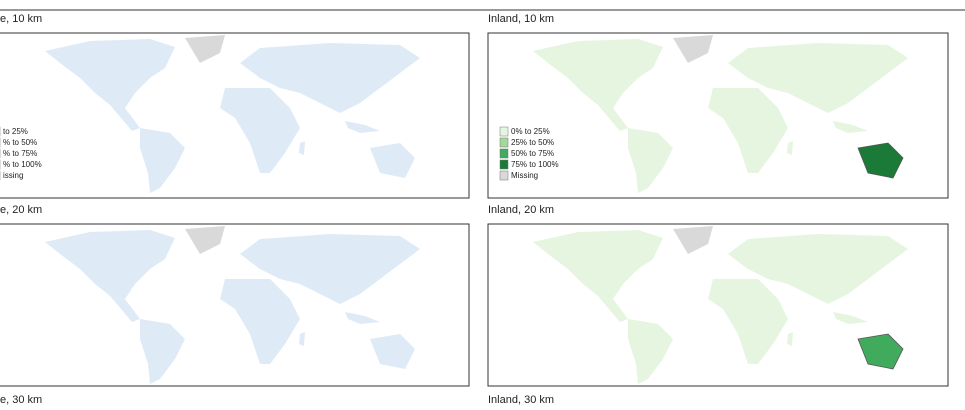 This screenshot has width=965, height=410. What do you see at coordinates (532, 153) in the screenshot?
I see `legend-label: 50% to 75%` at bounding box center [532, 153].